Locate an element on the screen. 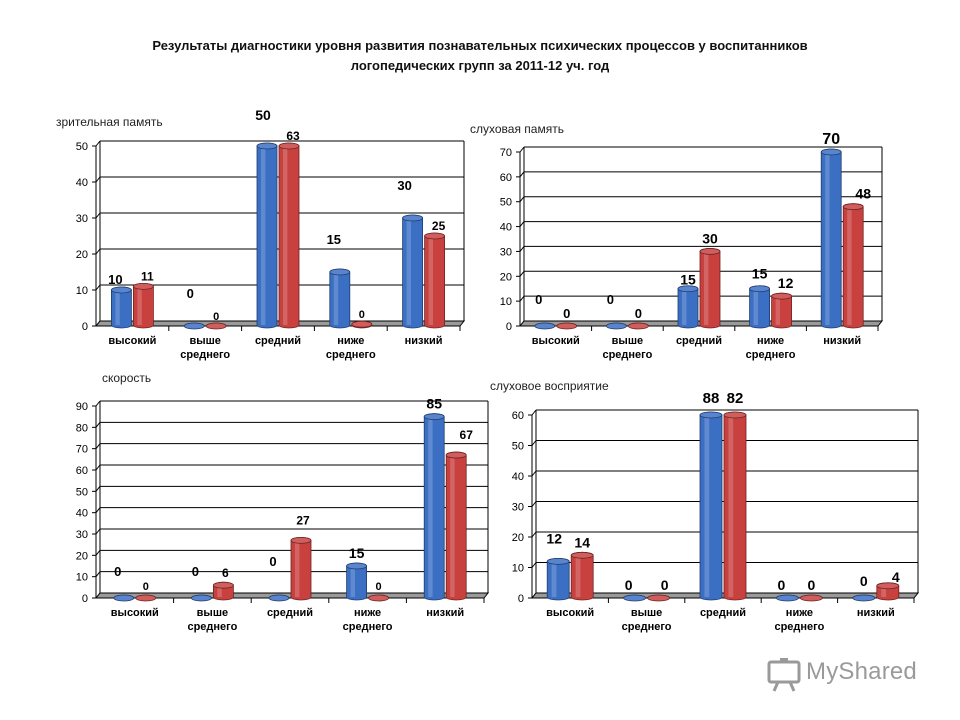  title-line-2: логопедических групп за 2011-12 уч. год is located at coordinates (480, 65).